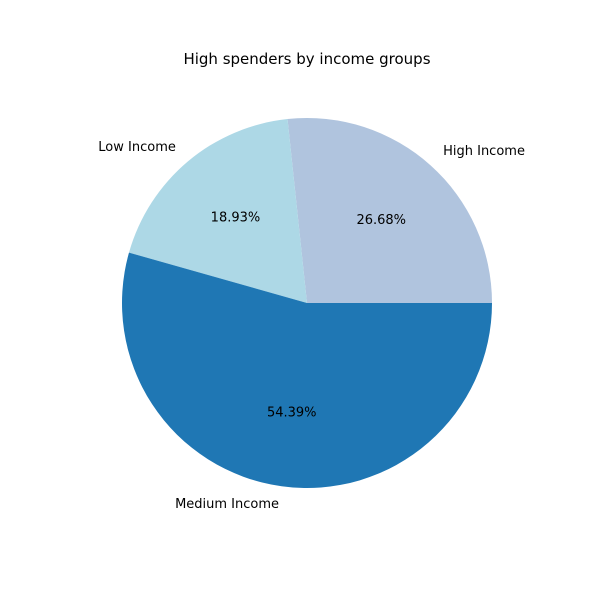 Image resolution: width=600 pixels, height=600 pixels. I want to click on pie-slice-high-income, so click(389, 210).